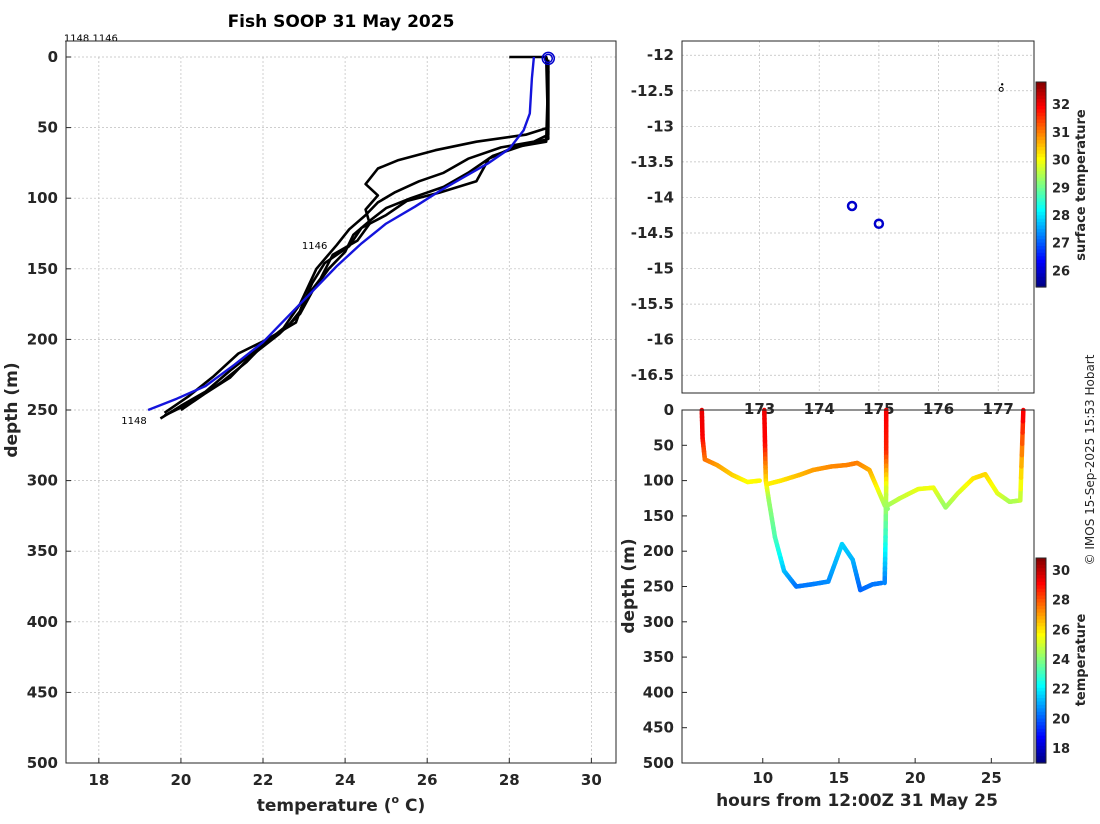 The image size is (1100, 824). Describe the element at coordinates (663, 445) in the screenshot. I see `section-y-tick-label: 50` at that location.